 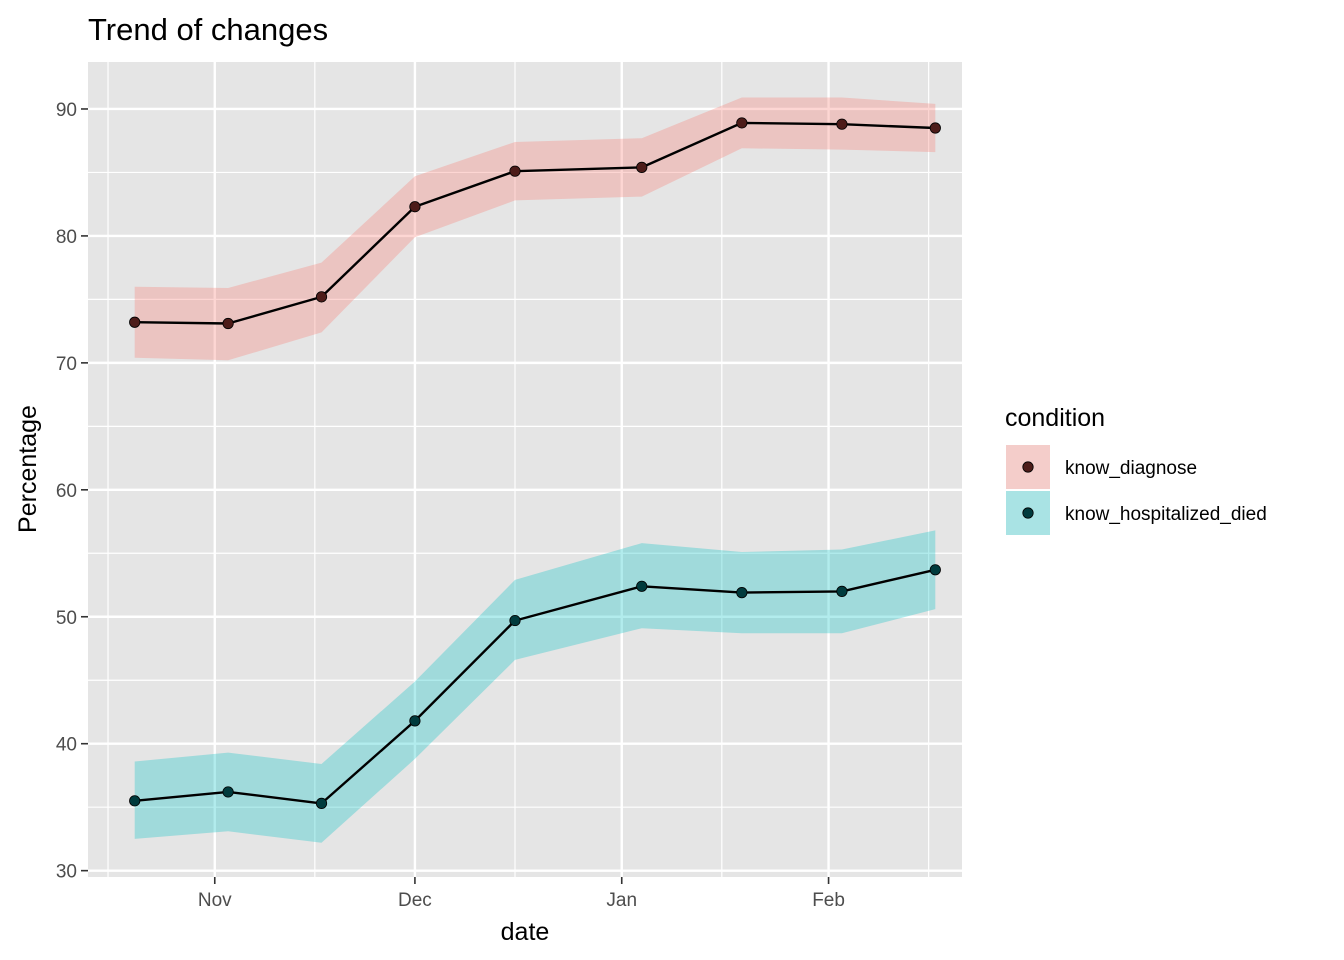 I want to click on legend-label-know_diagnose: know_diagnose, so click(x=1131, y=468).